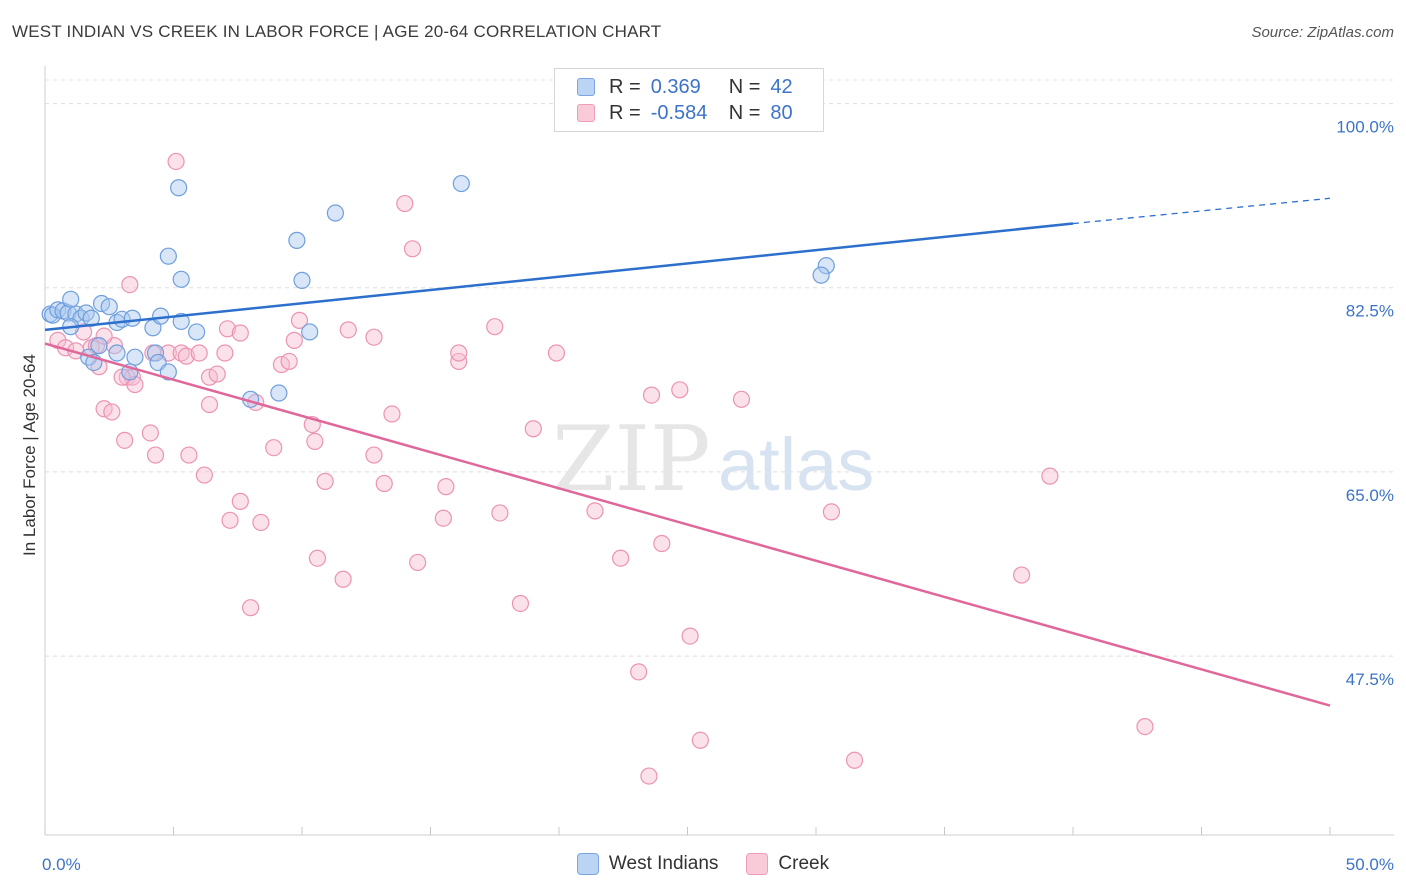 The image size is (1406, 892). What do you see at coordinates (744, 86) in the screenshot?
I see `n-label: N =` at bounding box center [744, 86].